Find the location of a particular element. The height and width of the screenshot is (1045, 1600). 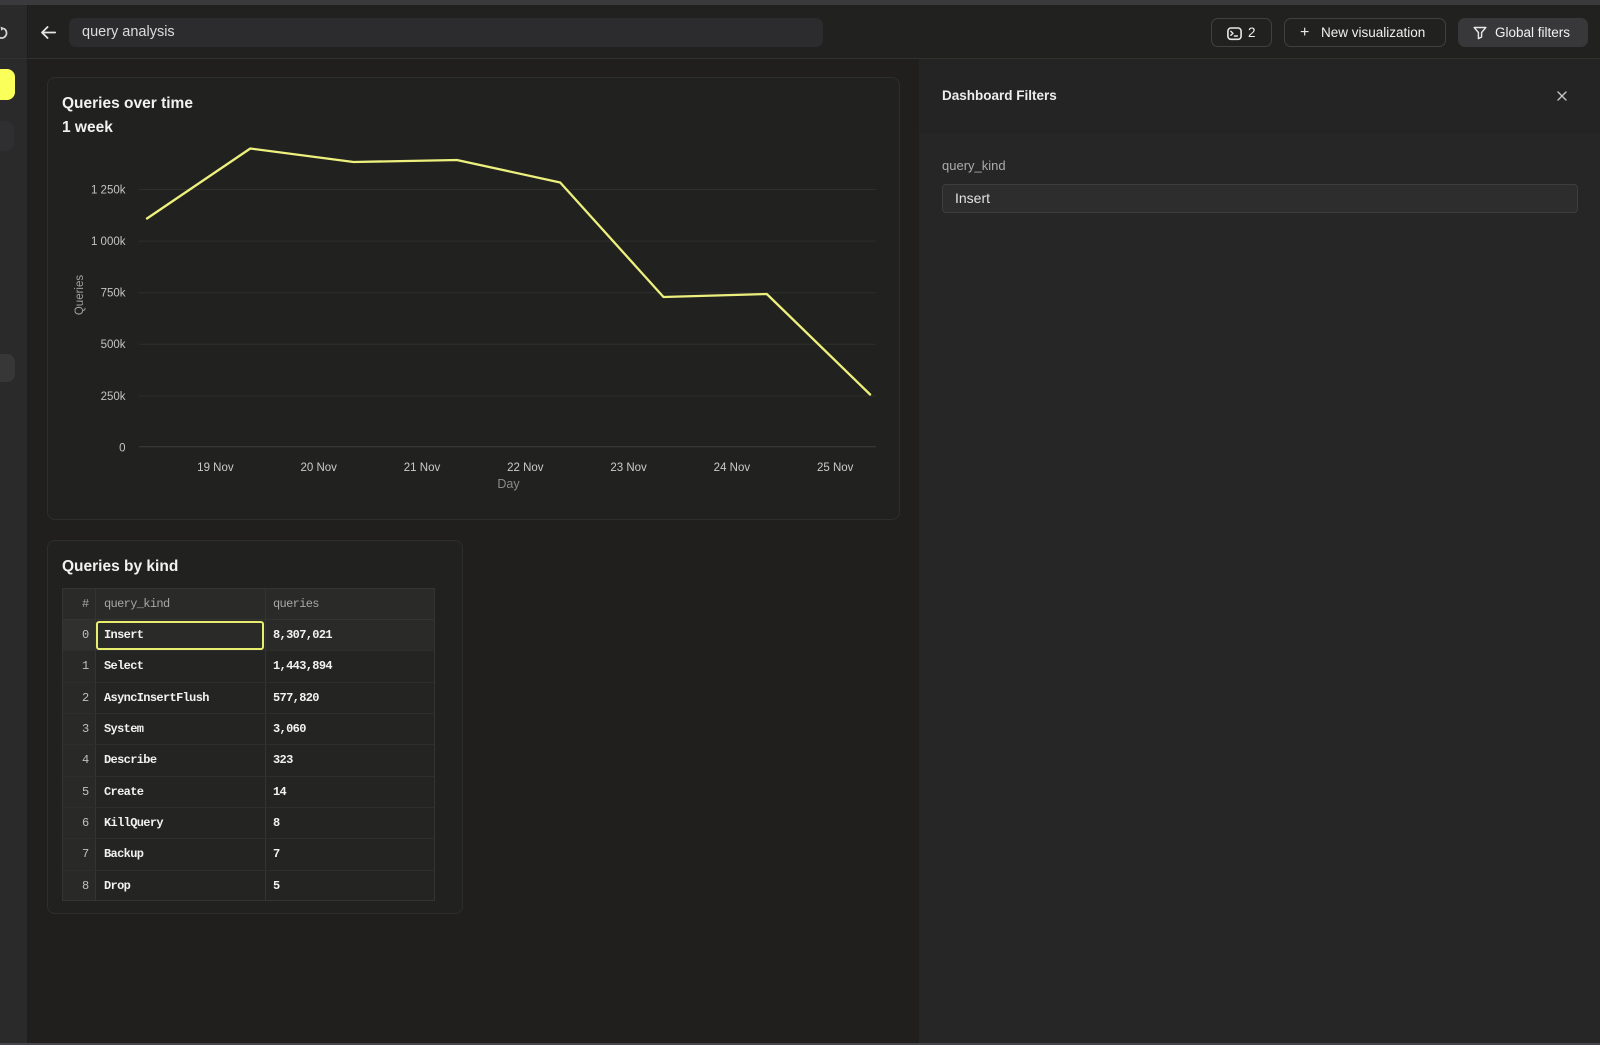

svg-text: Queries is located at coordinates (80, 295).